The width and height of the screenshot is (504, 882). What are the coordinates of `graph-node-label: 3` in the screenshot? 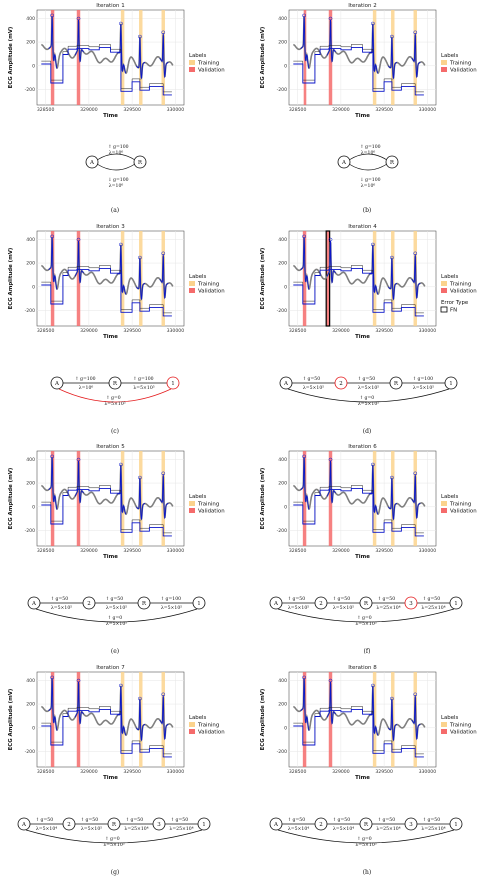 It's located at (411, 604).